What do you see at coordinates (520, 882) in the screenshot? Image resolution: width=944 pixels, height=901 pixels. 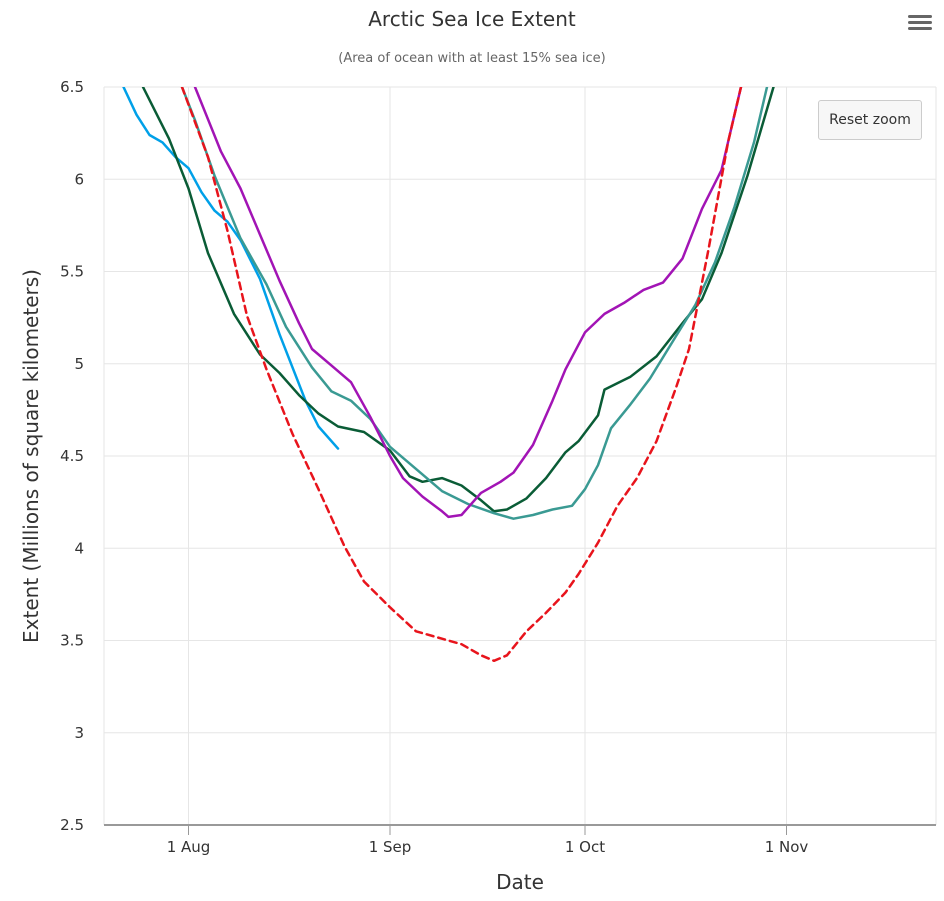 I see `x-axis-title: Date` at bounding box center [520, 882].